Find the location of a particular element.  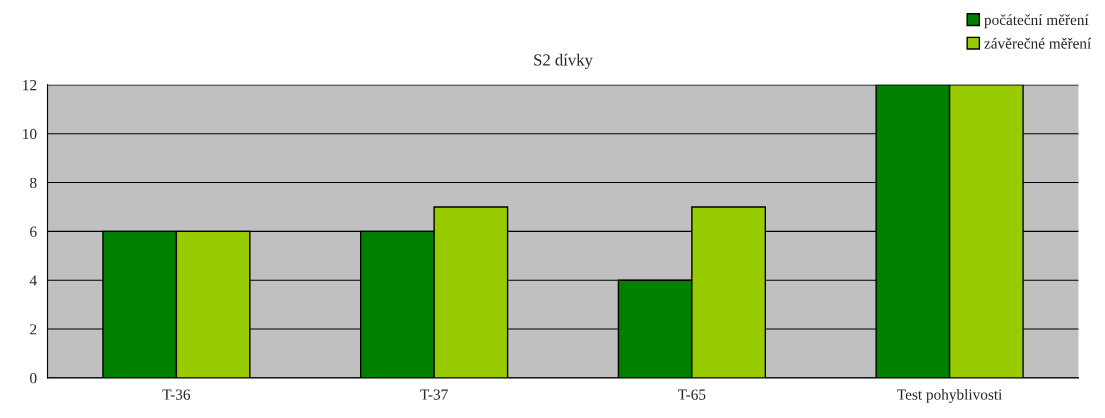

legend-label: počáteční měření is located at coordinates (1036, 21).